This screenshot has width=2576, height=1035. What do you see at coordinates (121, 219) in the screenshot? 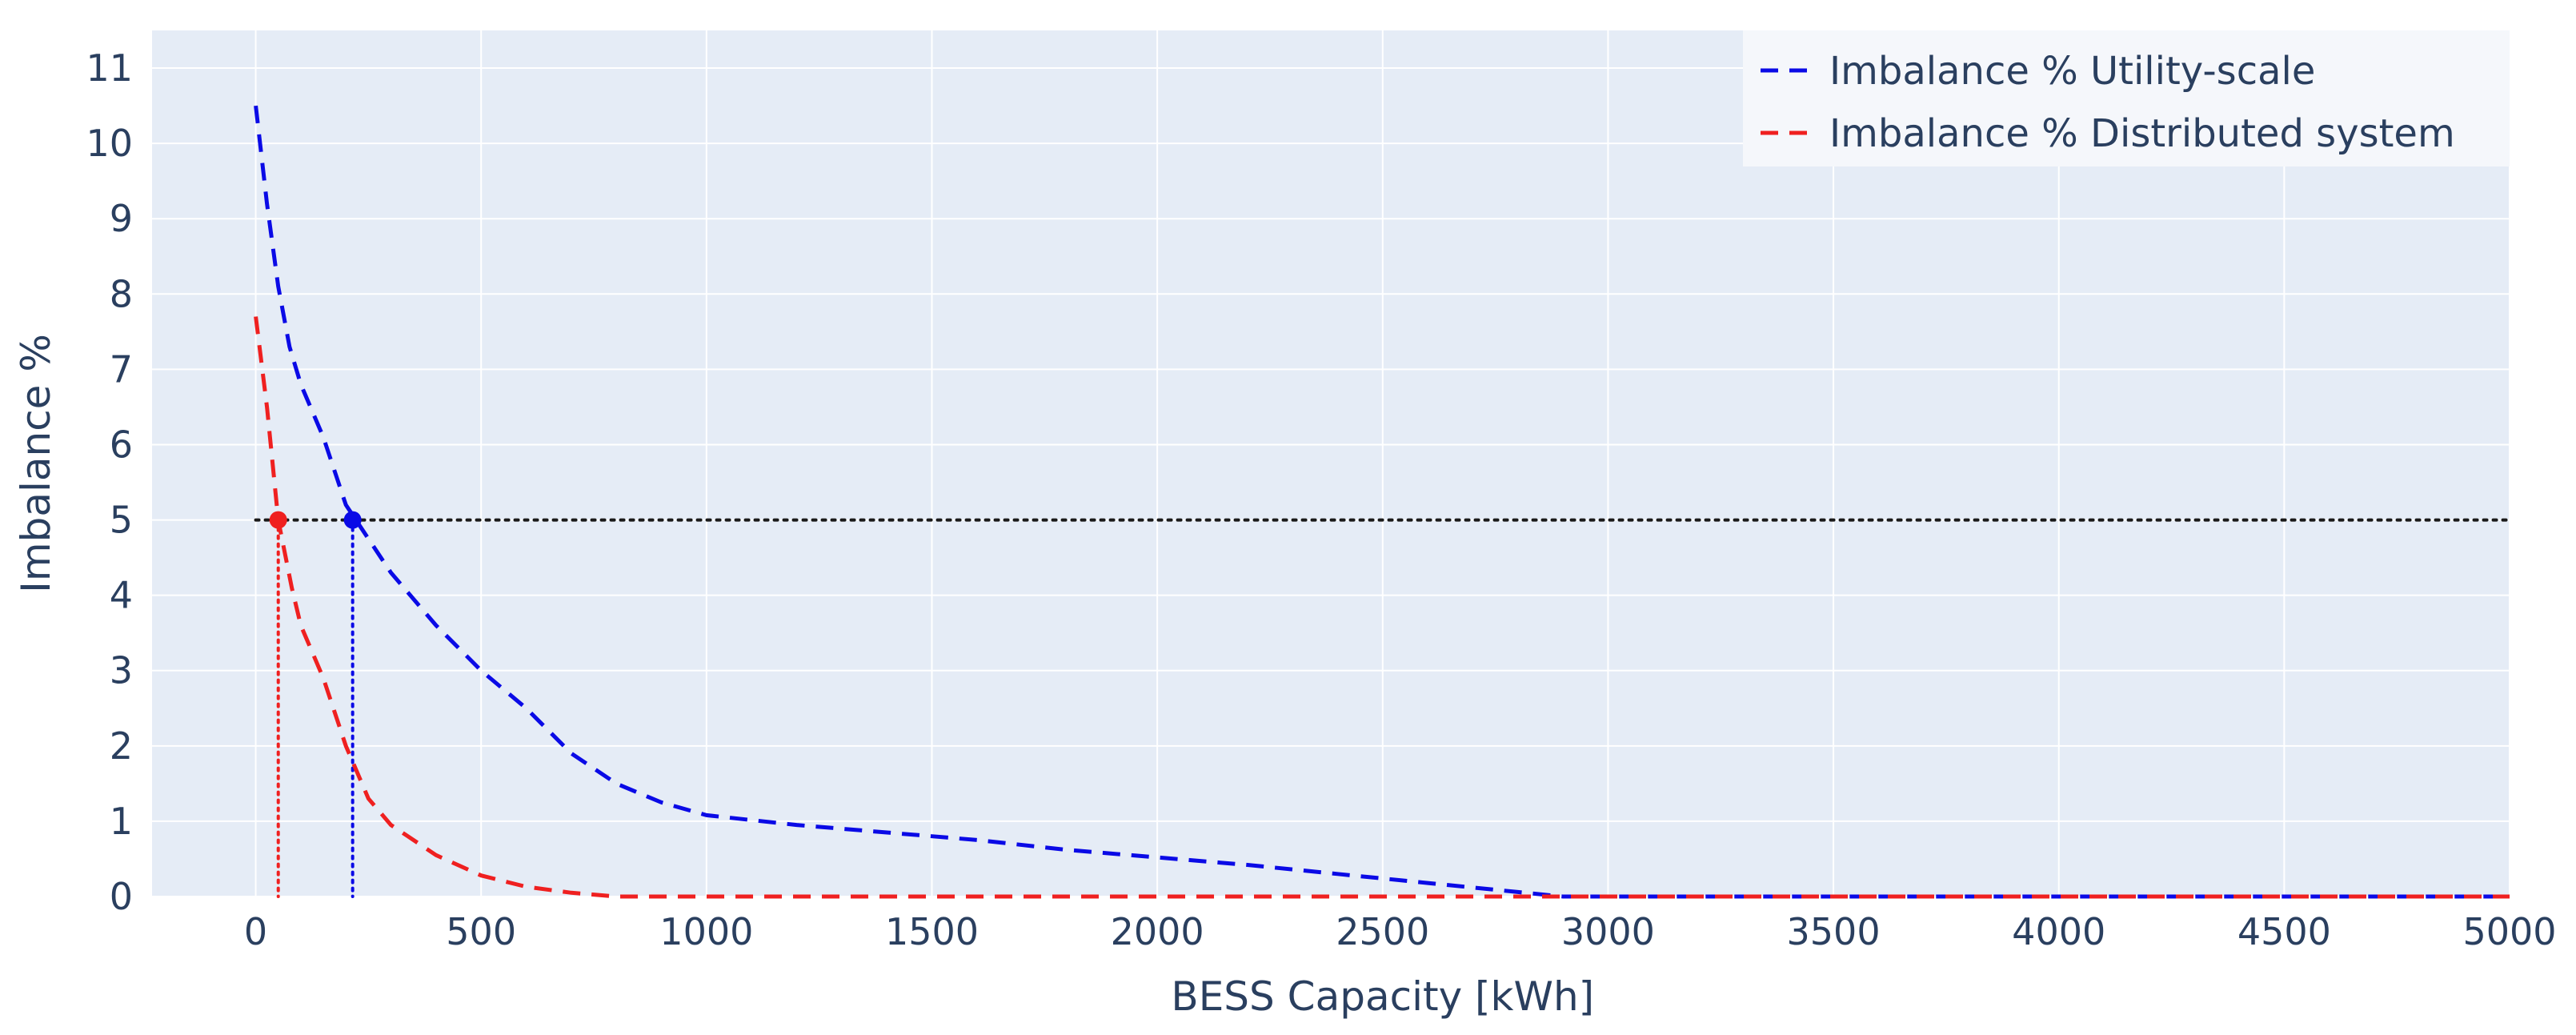
I see `y-tick-label: 9` at bounding box center [121, 219].